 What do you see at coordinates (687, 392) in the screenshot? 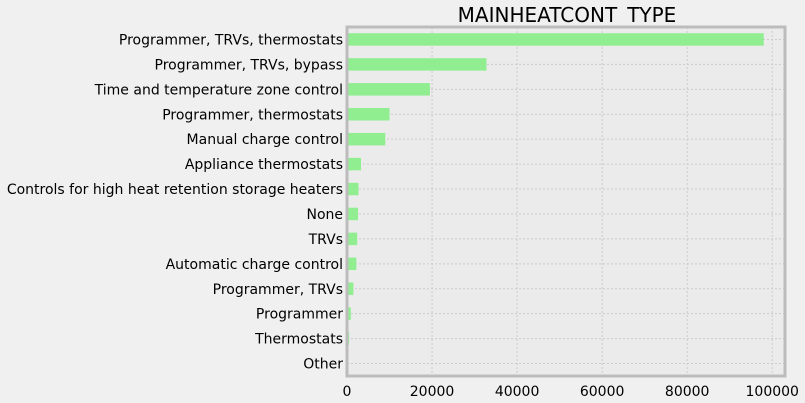
I see `x-tick-label: 80000` at bounding box center [687, 392].